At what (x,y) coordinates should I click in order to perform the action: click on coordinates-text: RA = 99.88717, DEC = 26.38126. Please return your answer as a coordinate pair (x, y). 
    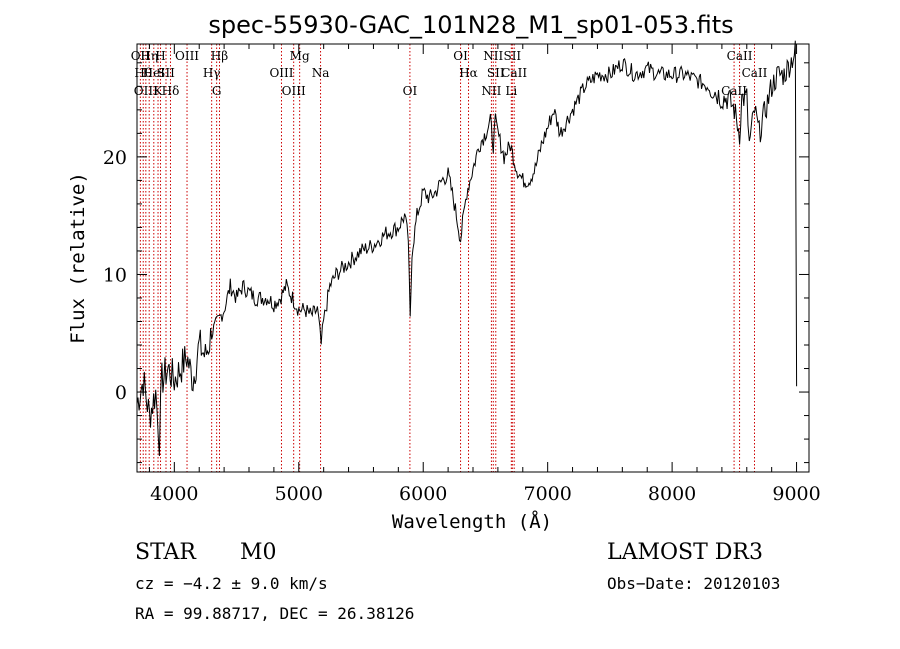
    Looking at the image, I should click on (275, 613).